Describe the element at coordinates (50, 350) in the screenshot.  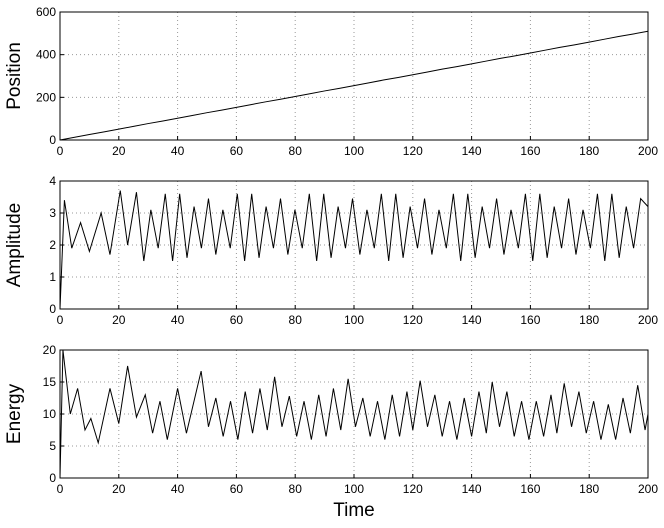
I see `y-tick-label: 20` at that location.